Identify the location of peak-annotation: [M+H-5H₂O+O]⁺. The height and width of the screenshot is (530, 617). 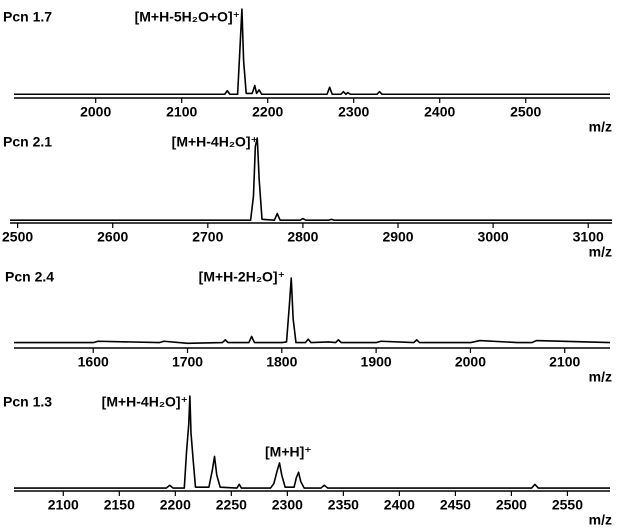
(187, 17).